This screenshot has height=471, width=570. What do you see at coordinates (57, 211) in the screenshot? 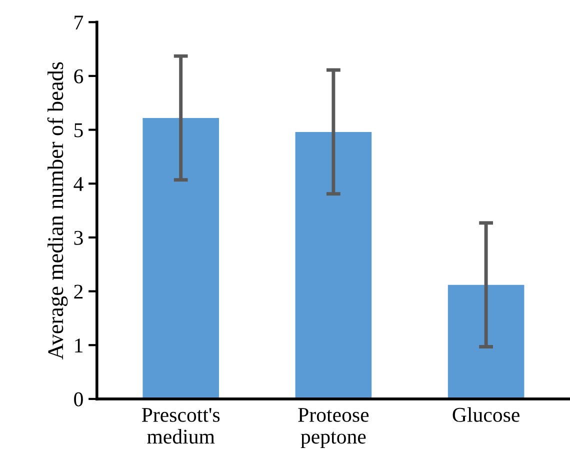
I see `y-axis-title: Average median number of beads` at bounding box center [57, 211].